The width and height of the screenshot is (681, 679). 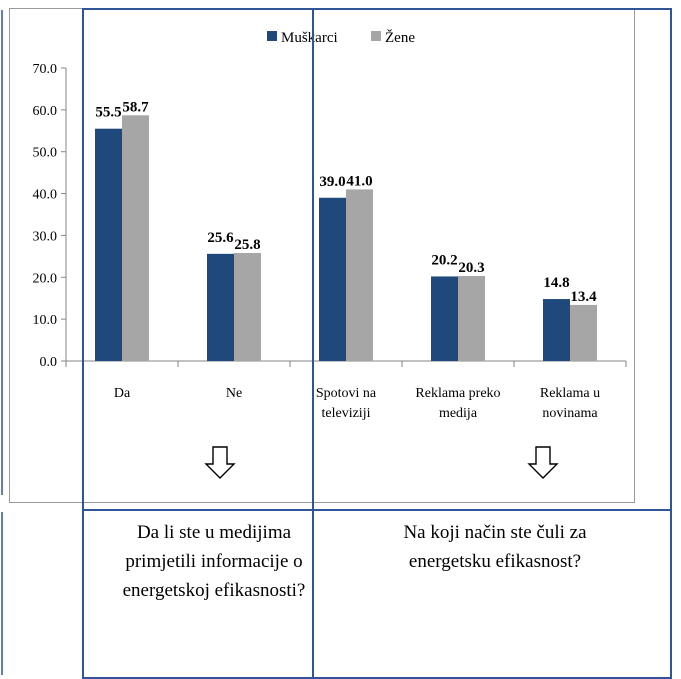 What do you see at coordinates (45, 320) in the screenshot?
I see `y-tick-label: 10.0` at bounding box center [45, 320].